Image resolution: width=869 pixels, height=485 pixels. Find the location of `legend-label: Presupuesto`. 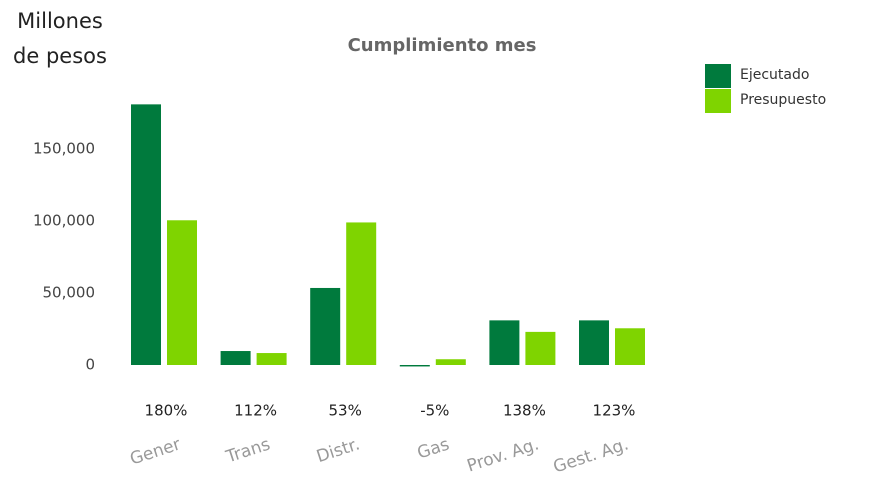

legend-label: Presupuesto is located at coordinates (783, 100).